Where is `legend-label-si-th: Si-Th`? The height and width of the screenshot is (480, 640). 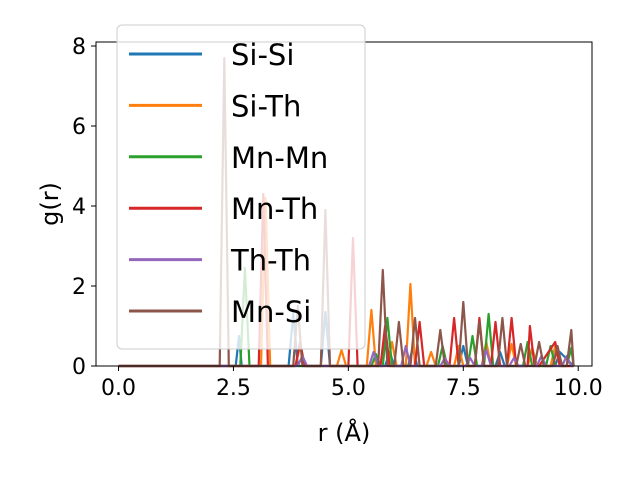 legend-label-si-th: Si-Th is located at coordinates (266, 106).